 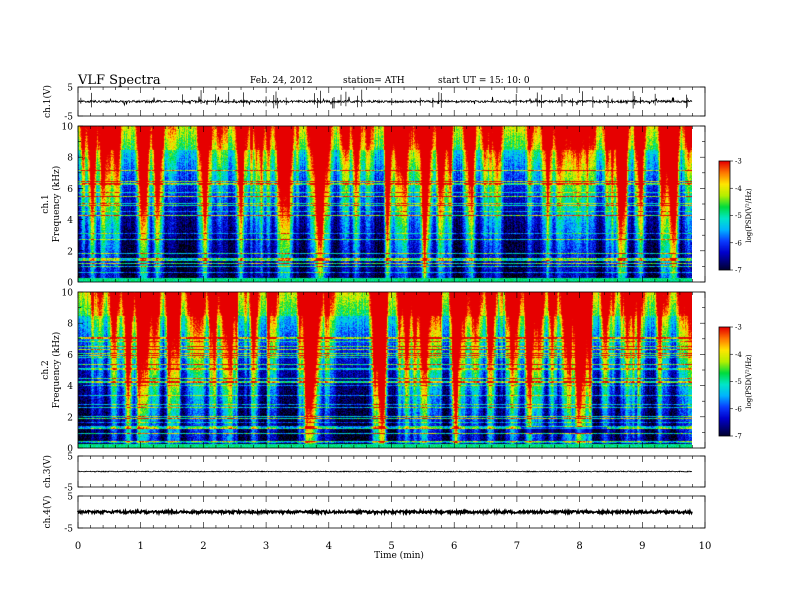 What do you see at coordinates (47, 101) in the screenshot?
I see `y-axis-label: ch.1(V)` at bounding box center [47, 101].